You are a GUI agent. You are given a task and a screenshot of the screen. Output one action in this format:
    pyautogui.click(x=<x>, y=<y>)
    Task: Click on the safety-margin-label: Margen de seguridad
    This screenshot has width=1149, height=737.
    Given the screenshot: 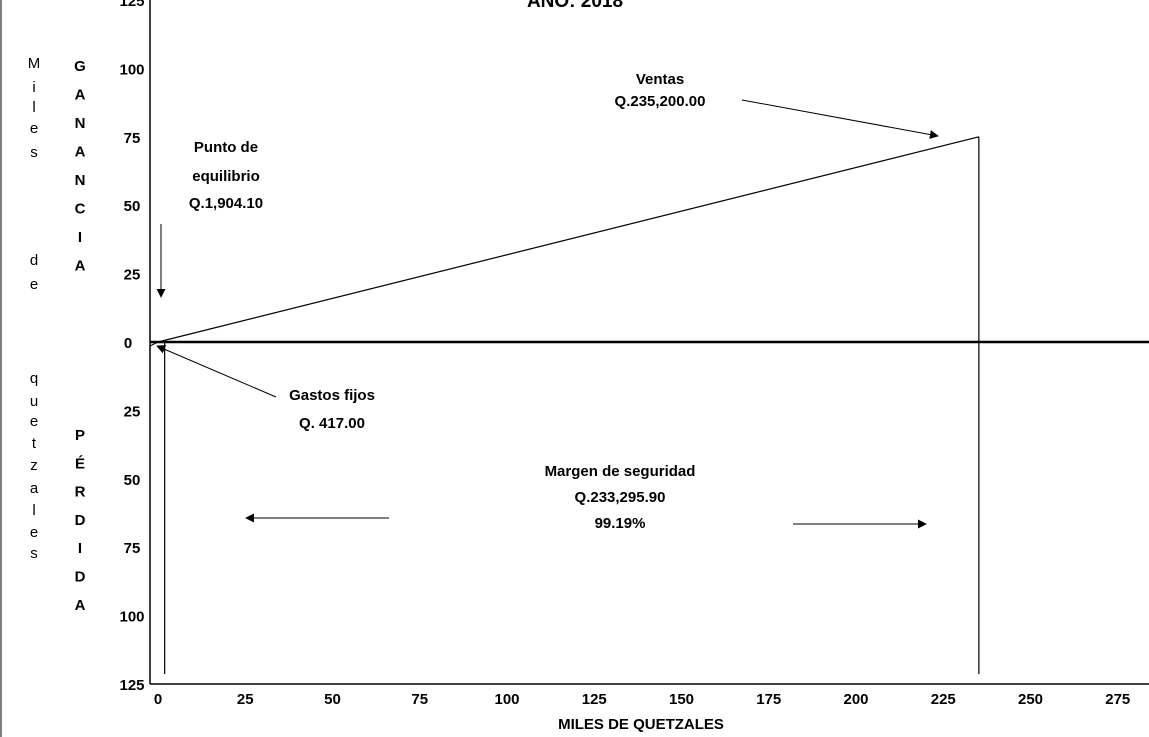 What is the action you would take?
    pyautogui.click(x=620, y=471)
    